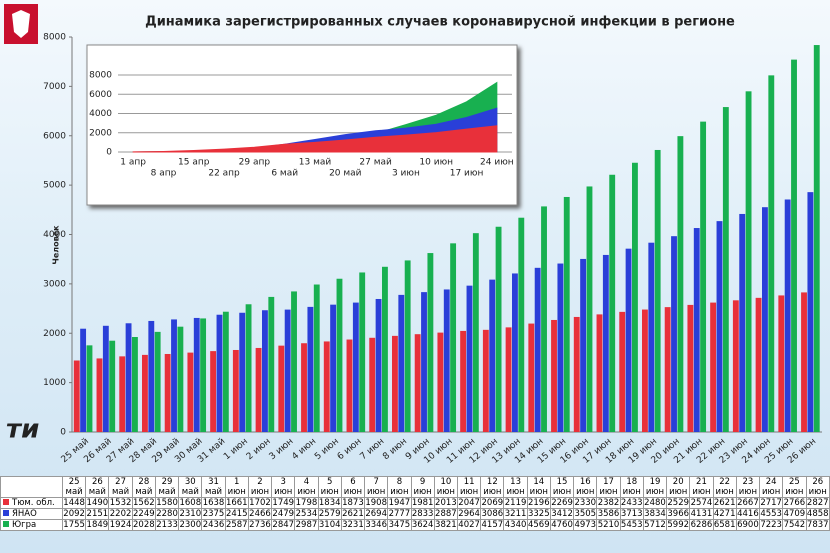 This screenshot has width=830, height=553. What do you see at coordinates (213, 525) in the screenshot?
I see `value-cell: 2436` at bounding box center [213, 525].